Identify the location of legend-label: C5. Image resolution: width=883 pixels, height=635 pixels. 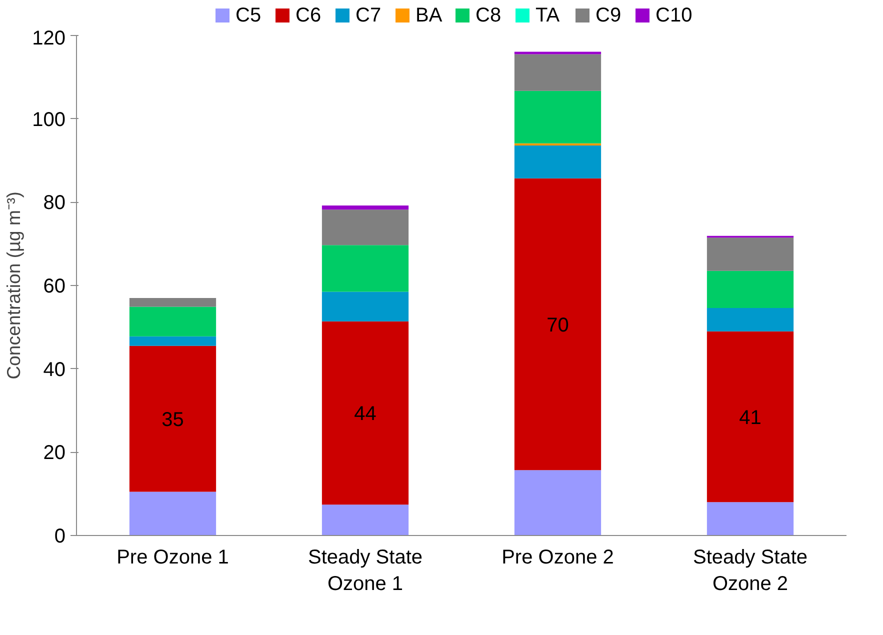
(249, 15).